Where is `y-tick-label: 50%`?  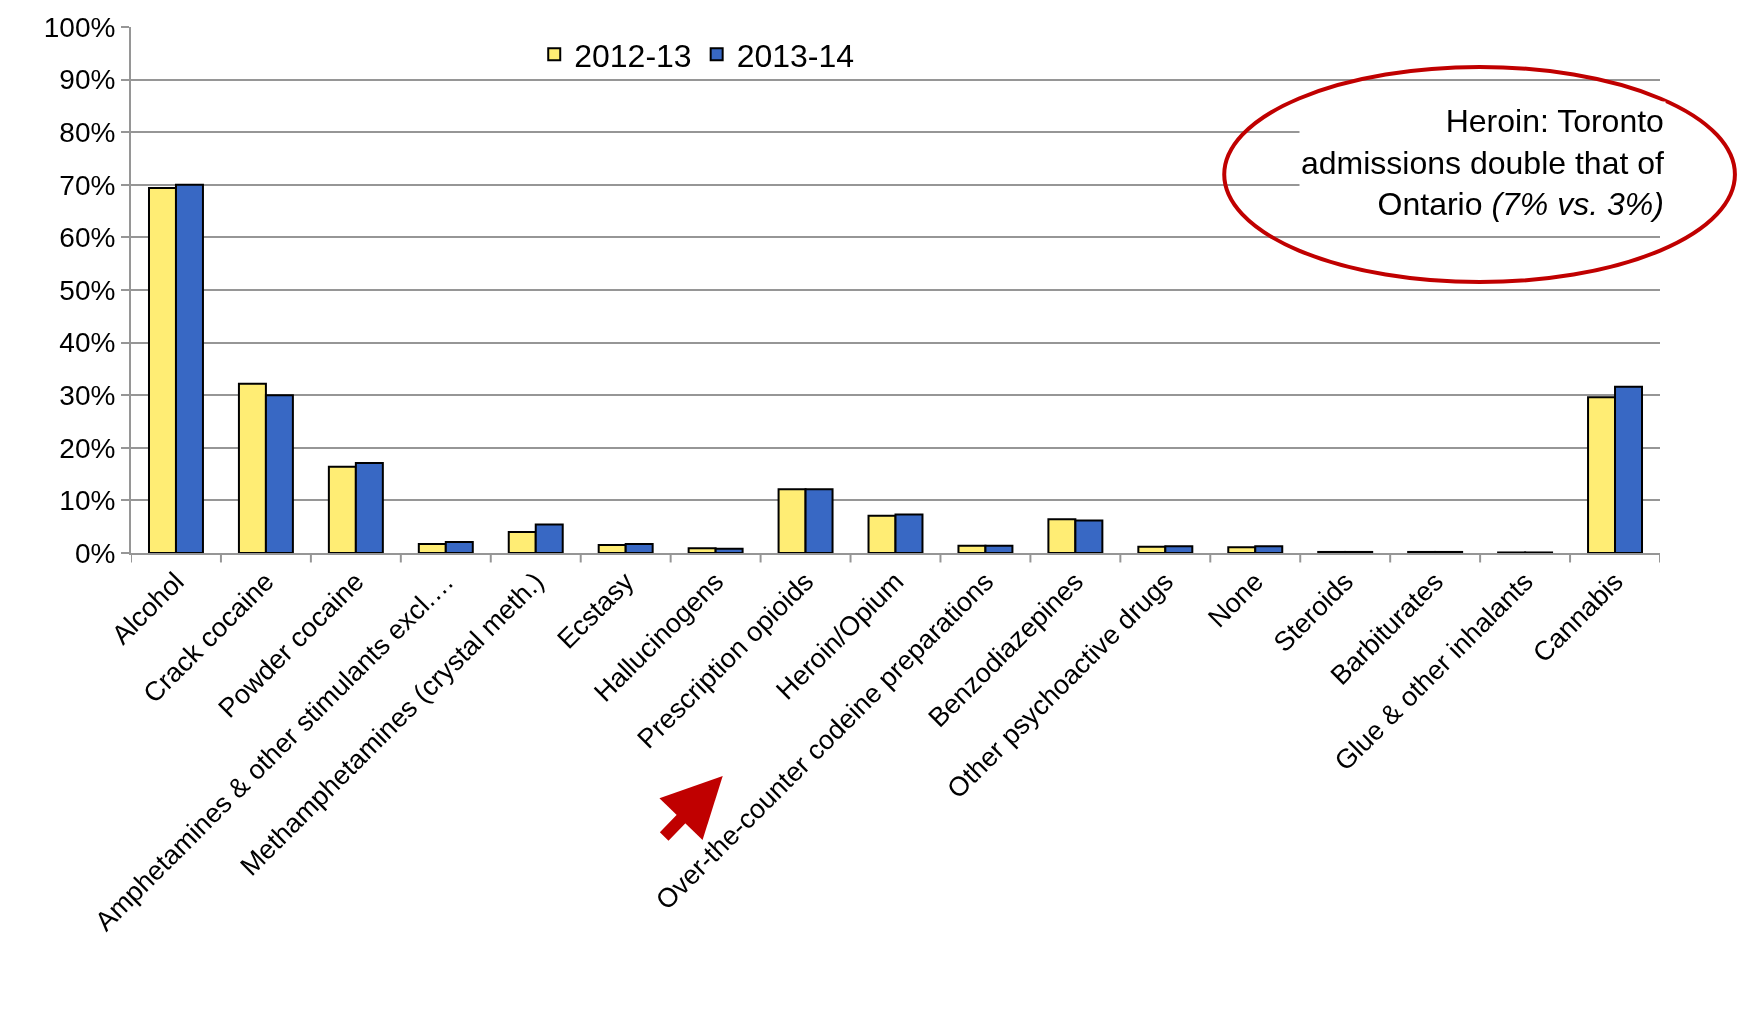 y-tick-label: 50% is located at coordinates (87, 290).